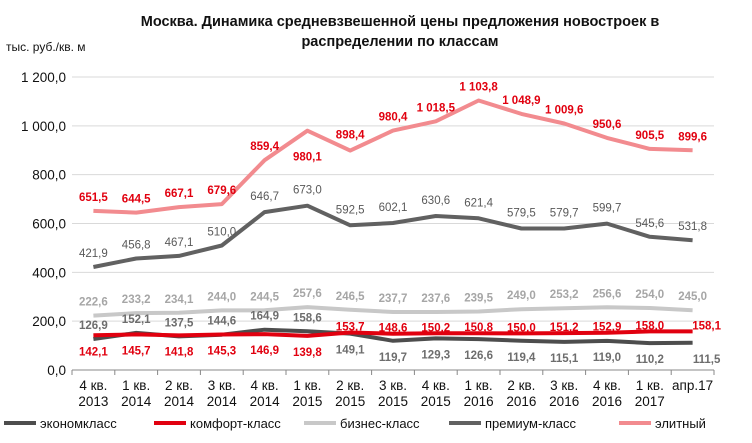 The height and width of the screenshot is (443, 752). What do you see at coordinates (393, 118) in the screenshot?
I see `data-label: 980,4` at bounding box center [393, 118].